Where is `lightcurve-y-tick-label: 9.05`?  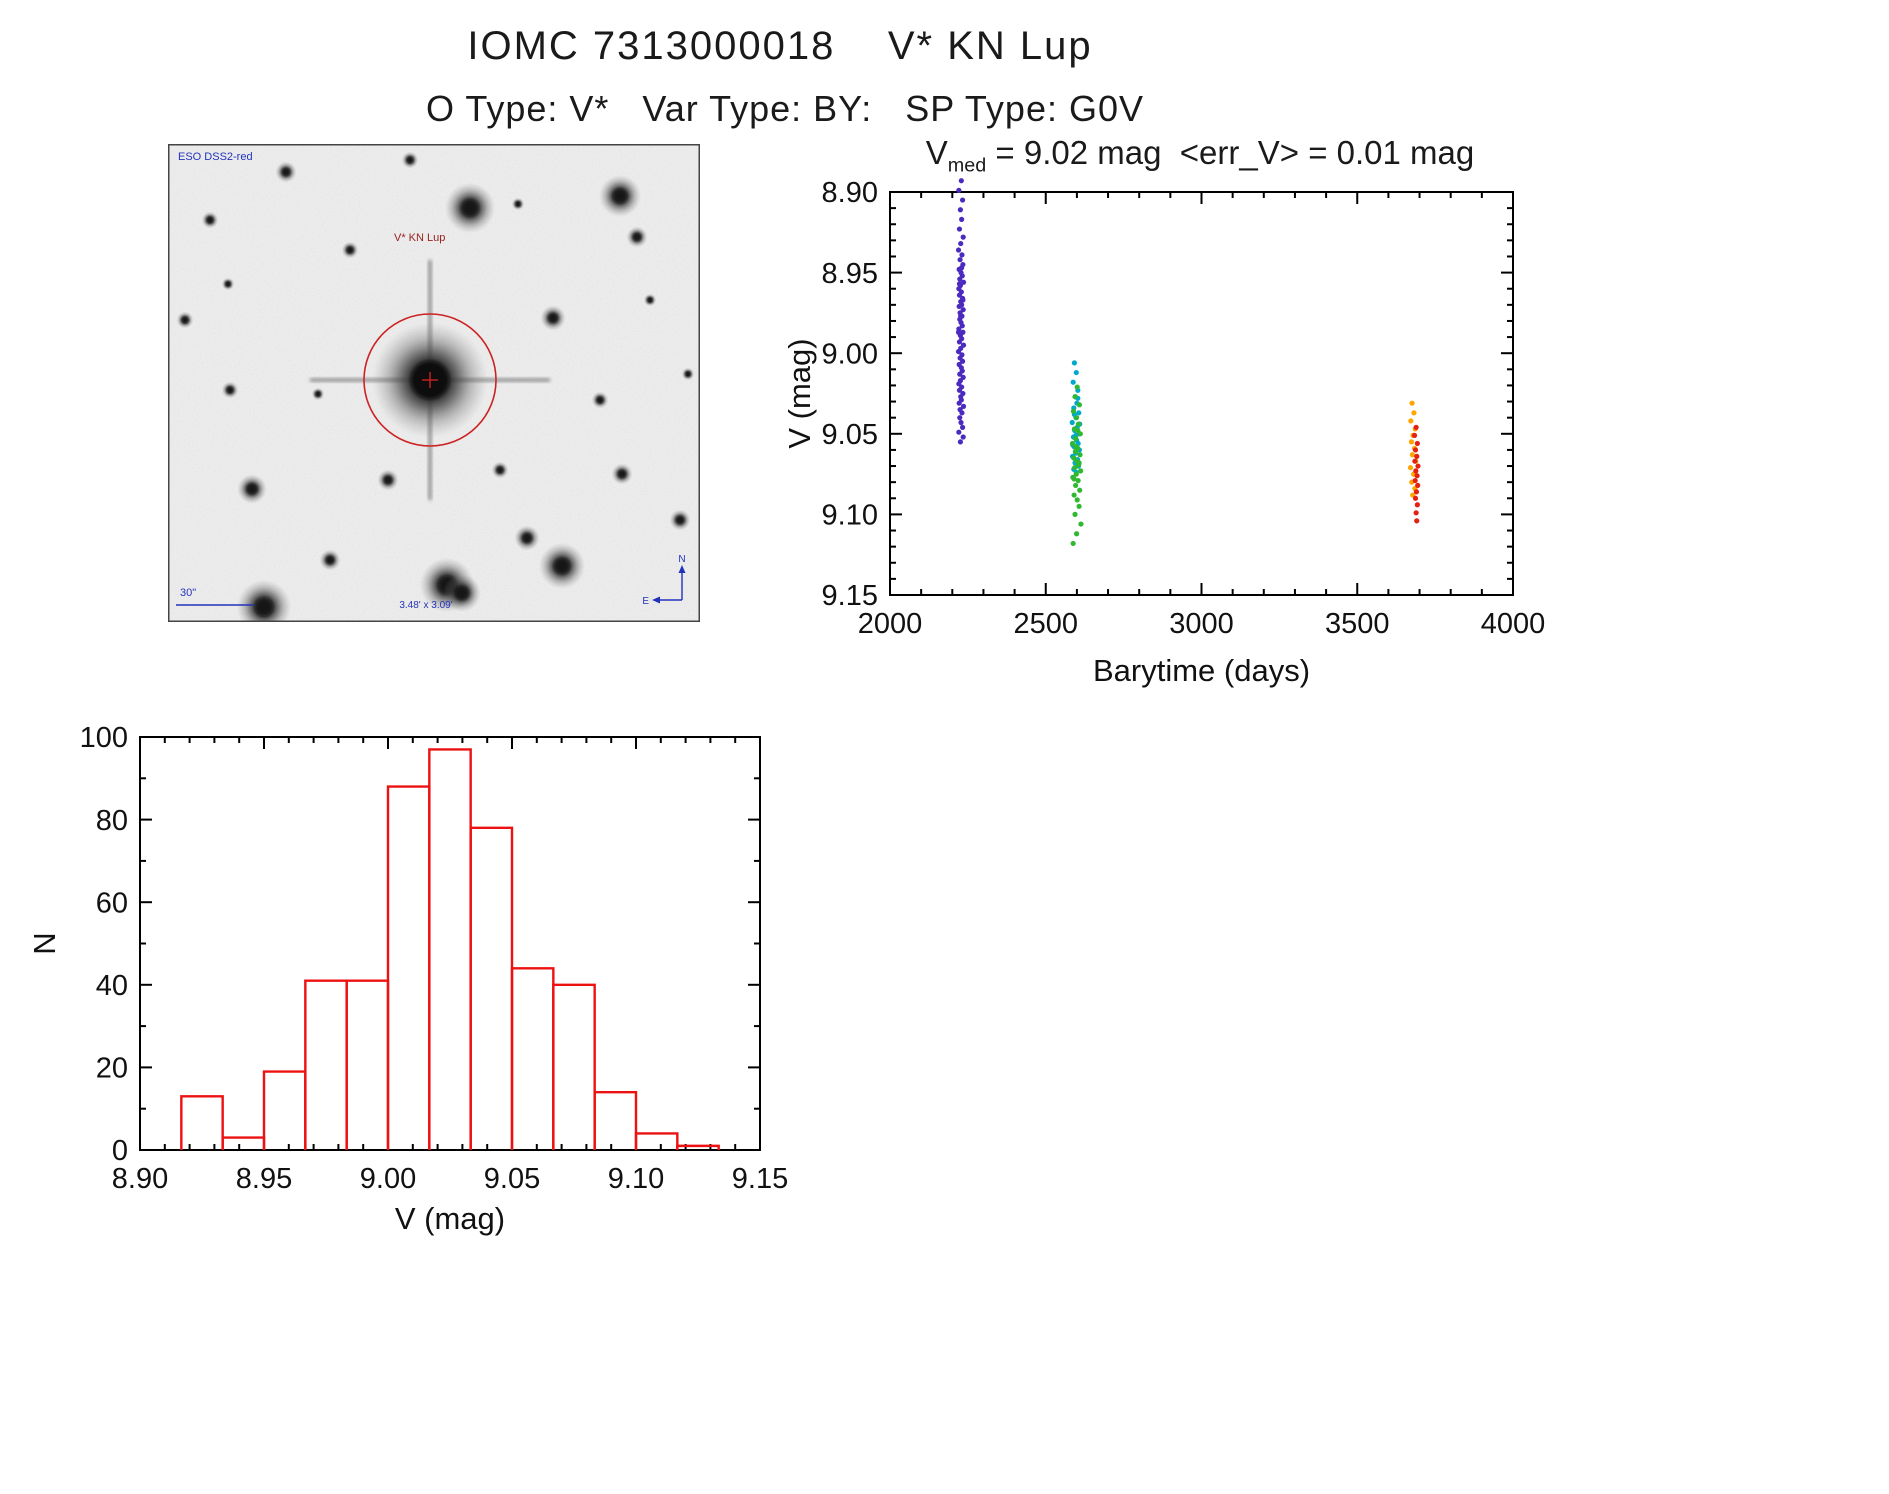 lightcurve-y-tick-label: 9.05 is located at coordinates (850, 435).